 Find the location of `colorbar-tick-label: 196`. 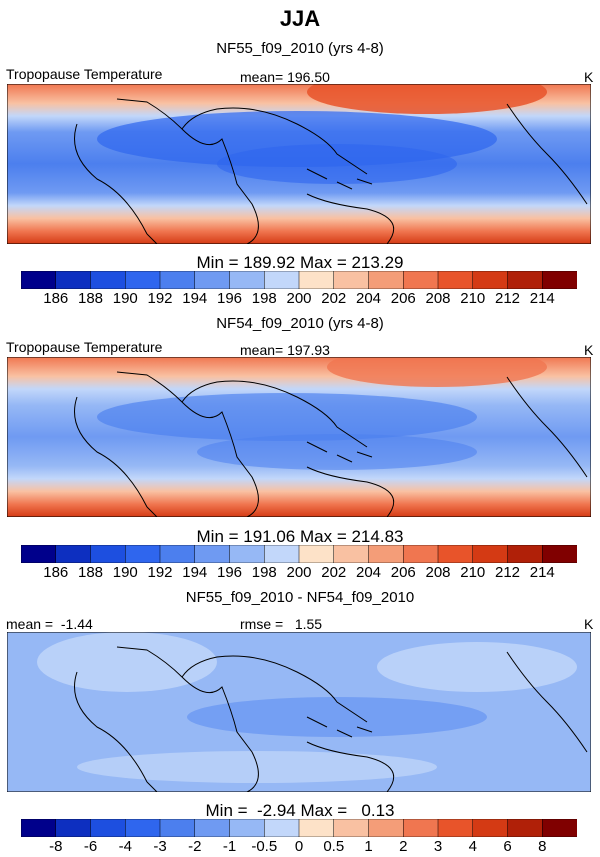

colorbar-tick-label: 196 is located at coordinates (229, 572).